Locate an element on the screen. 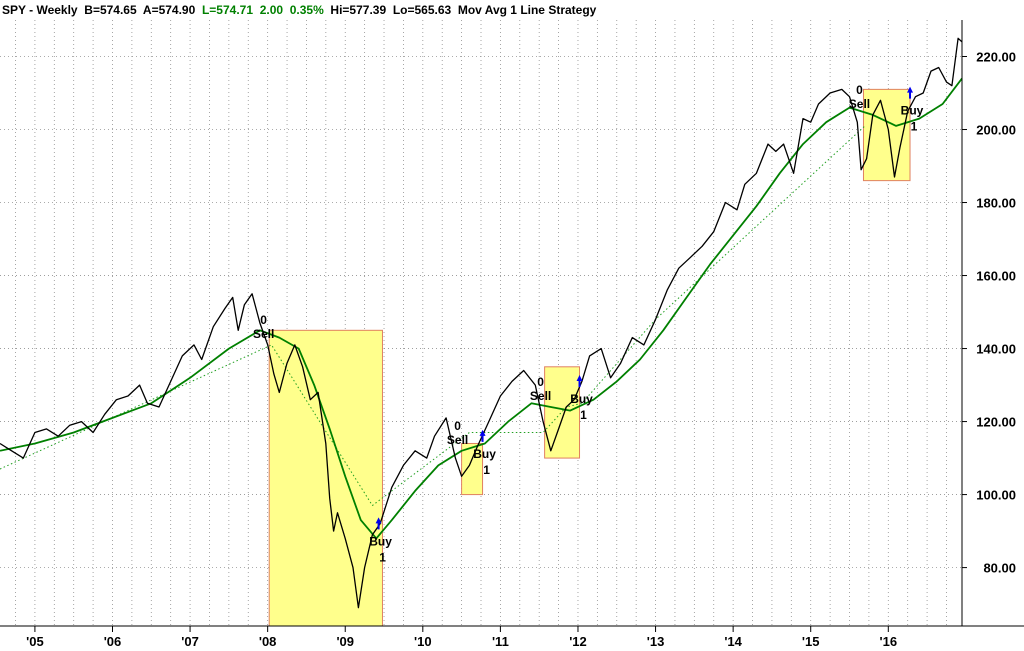 This screenshot has height=651, width=1024. x-tick-label: '11 is located at coordinates (500, 641).